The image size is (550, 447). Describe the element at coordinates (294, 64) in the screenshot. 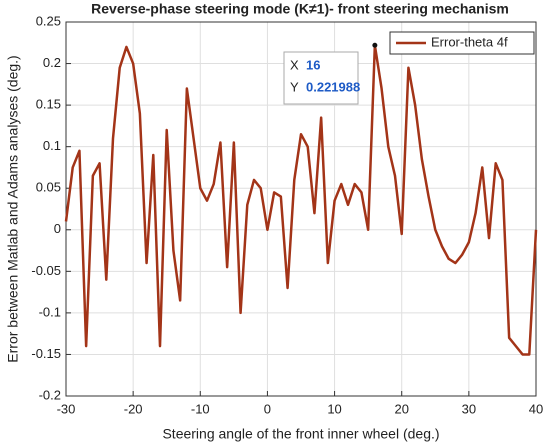

I see `datatip-x-label: X` at that location.